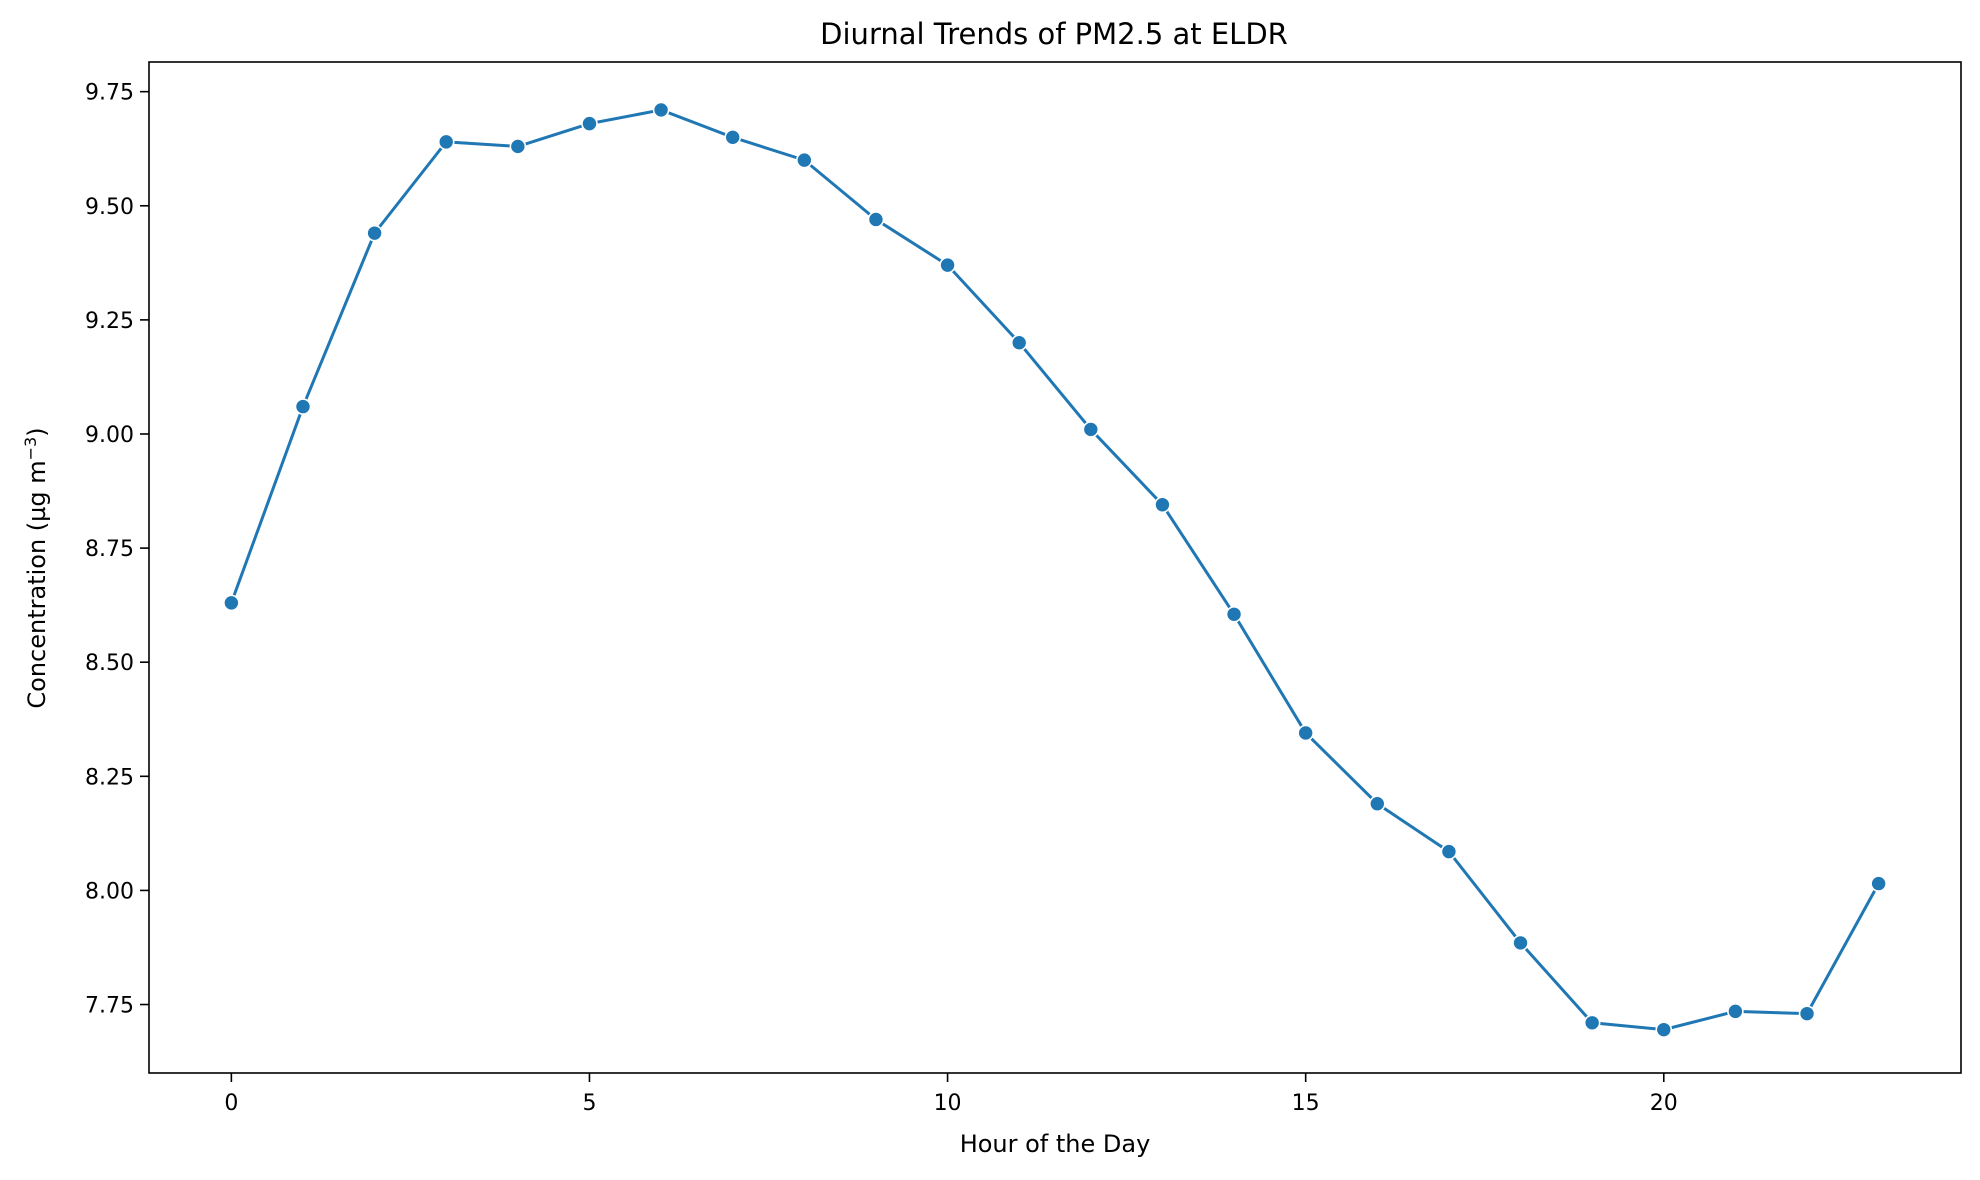  Describe the element at coordinates (109, 435) in the screenshot. I see `y-tick-label-9.00: 9.00` at that location.